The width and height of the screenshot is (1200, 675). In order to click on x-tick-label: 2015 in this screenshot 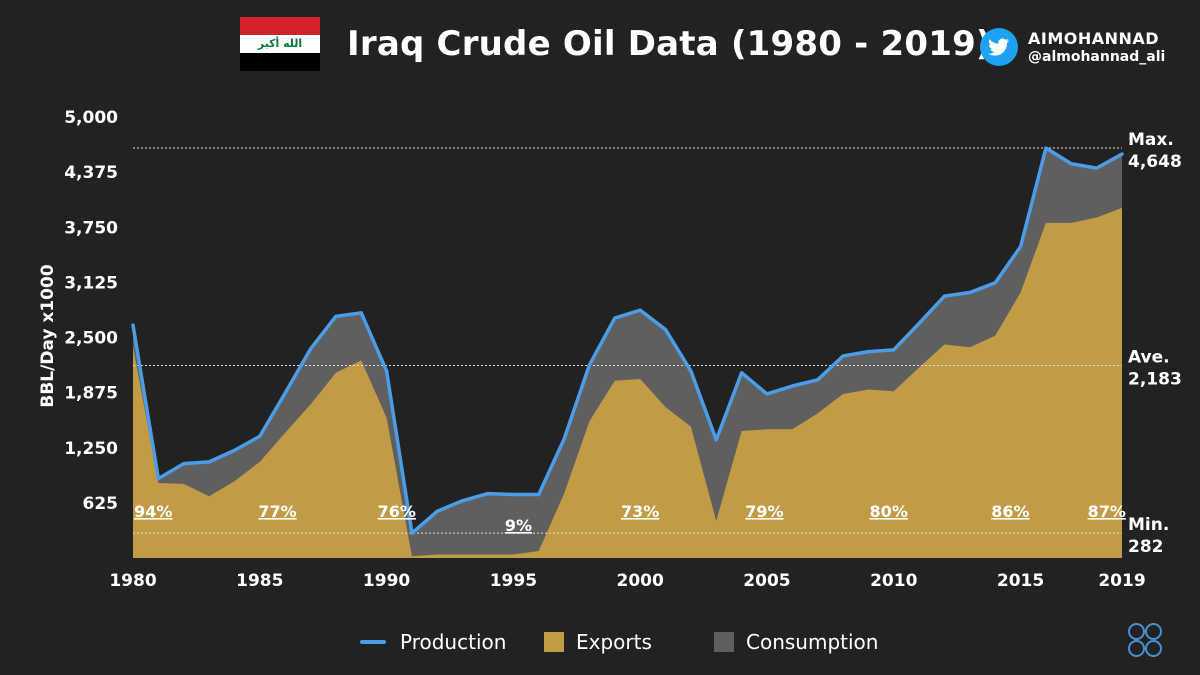, I will do `click(1020, 581)`.